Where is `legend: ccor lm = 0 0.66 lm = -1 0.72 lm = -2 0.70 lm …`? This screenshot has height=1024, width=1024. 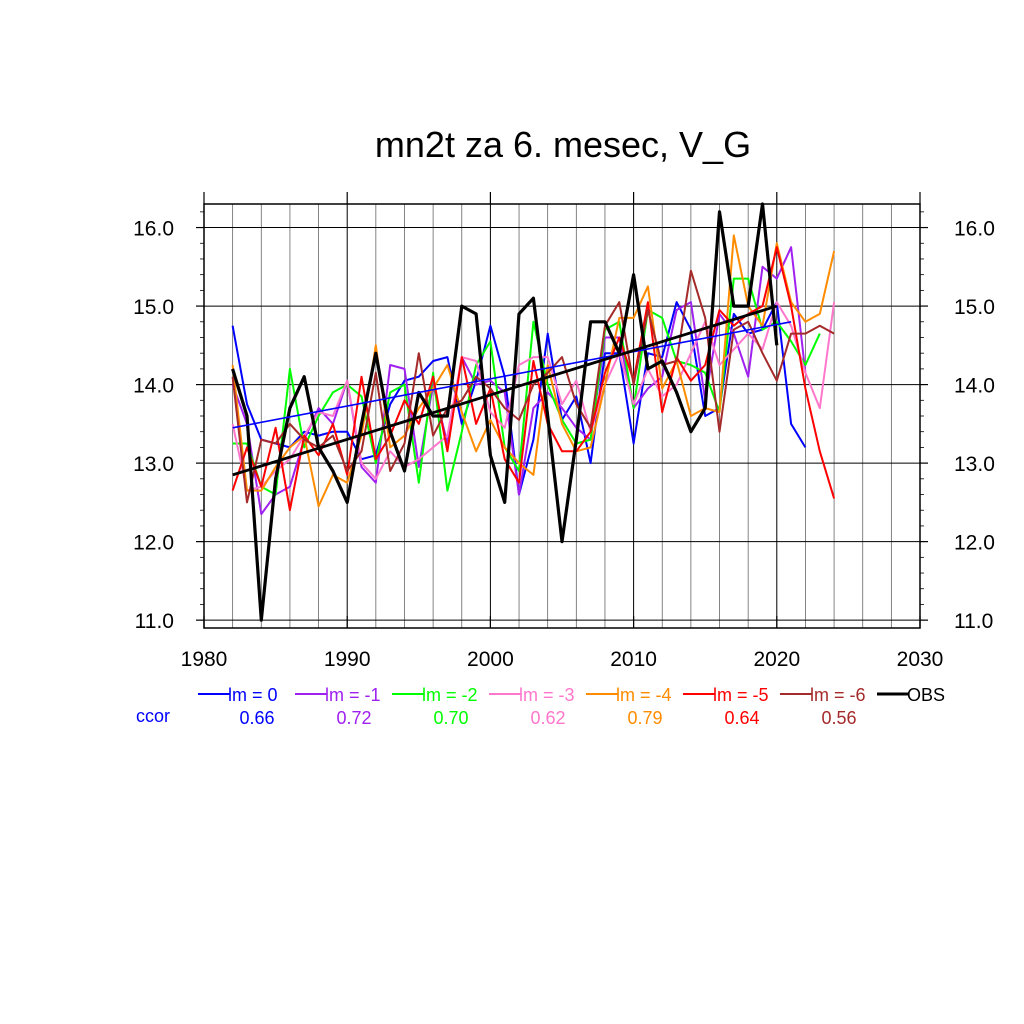 legend: ccor lm = 0 0.66 lm = -1 0.72 lm = -2 0.70 lm … is located at coordinates (540, 706).